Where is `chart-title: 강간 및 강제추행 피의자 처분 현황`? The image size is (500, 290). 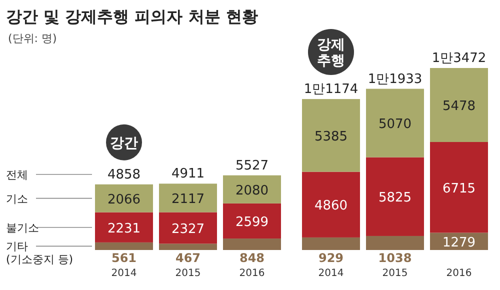
chart-title: 강간 및 강제추행 피의자 처분 현황 is located at coordinates (132, 16).